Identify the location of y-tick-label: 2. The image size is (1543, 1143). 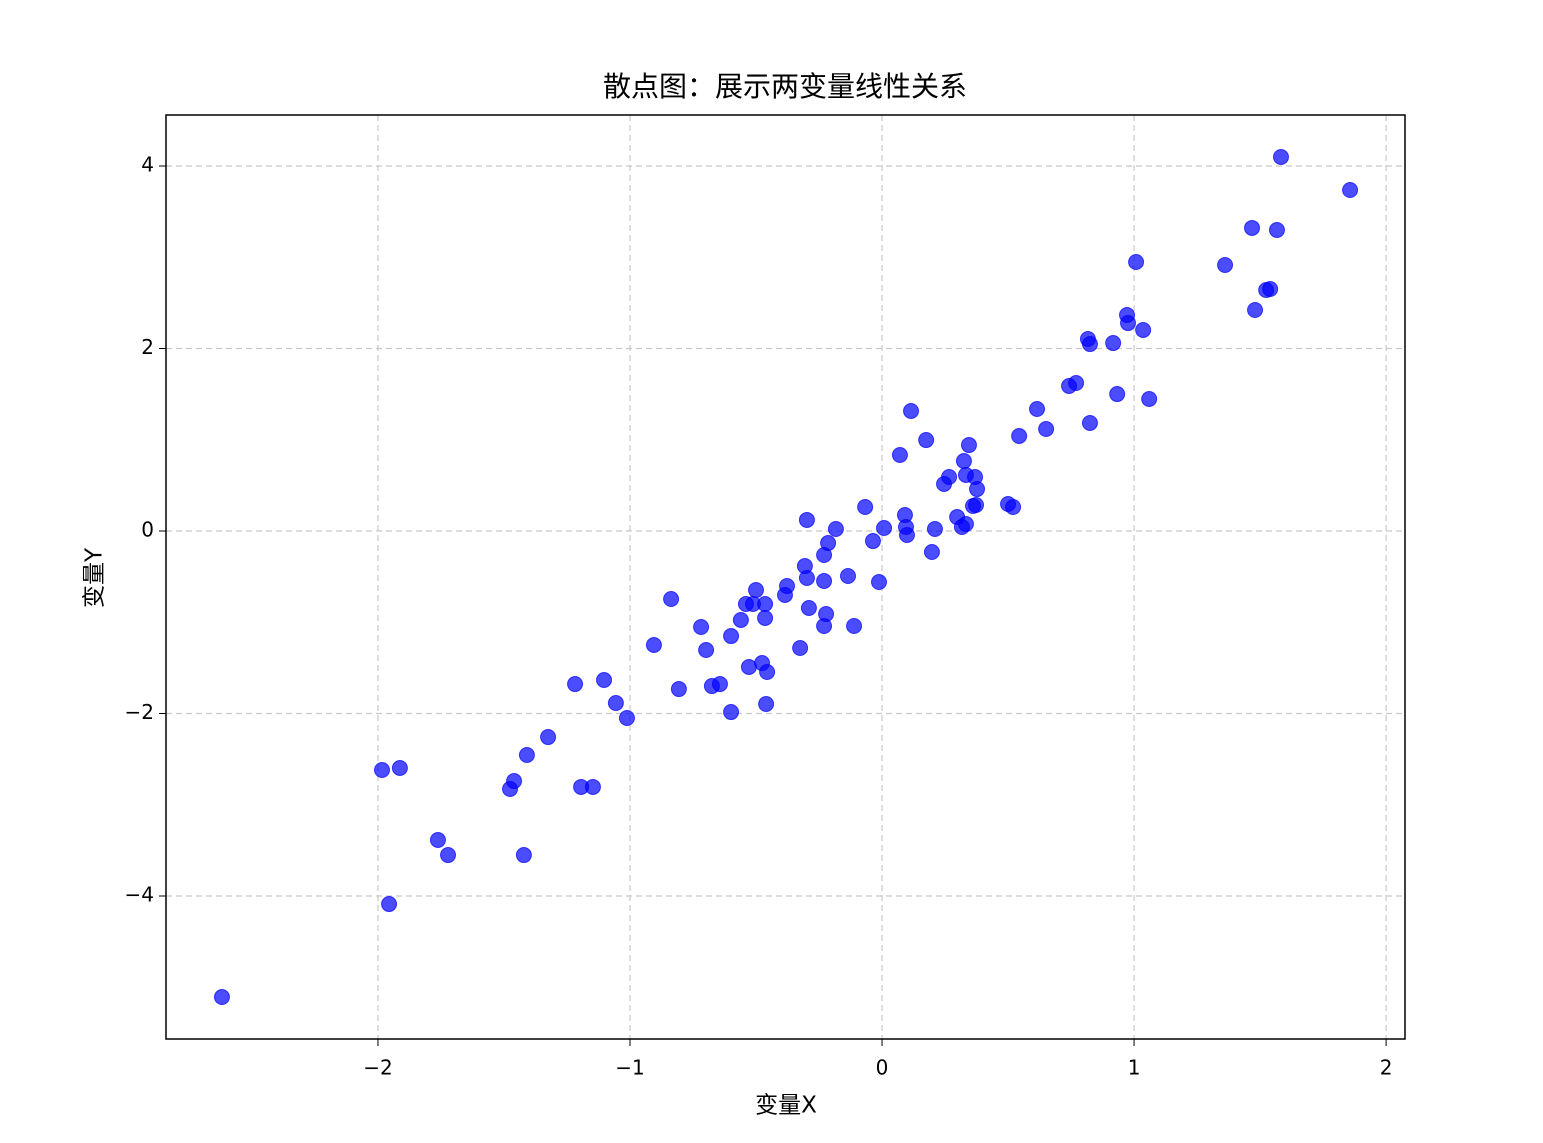
(147, 347).